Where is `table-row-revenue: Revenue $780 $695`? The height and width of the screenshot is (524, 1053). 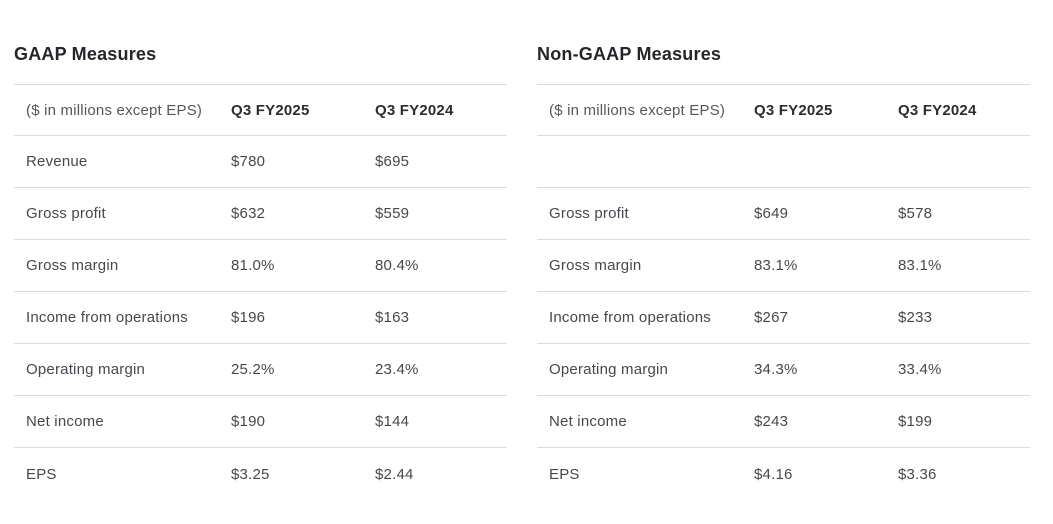
table-row-revenue: Revenue $780 $695 is located at coordinates (260, 162).